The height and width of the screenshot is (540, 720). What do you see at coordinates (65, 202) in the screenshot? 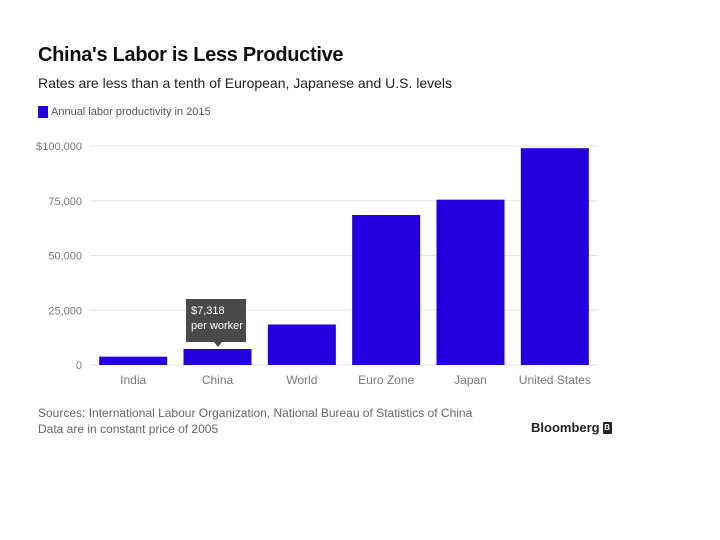
I see `y-tick-label: 75,000` at bounding box center [65, 202].